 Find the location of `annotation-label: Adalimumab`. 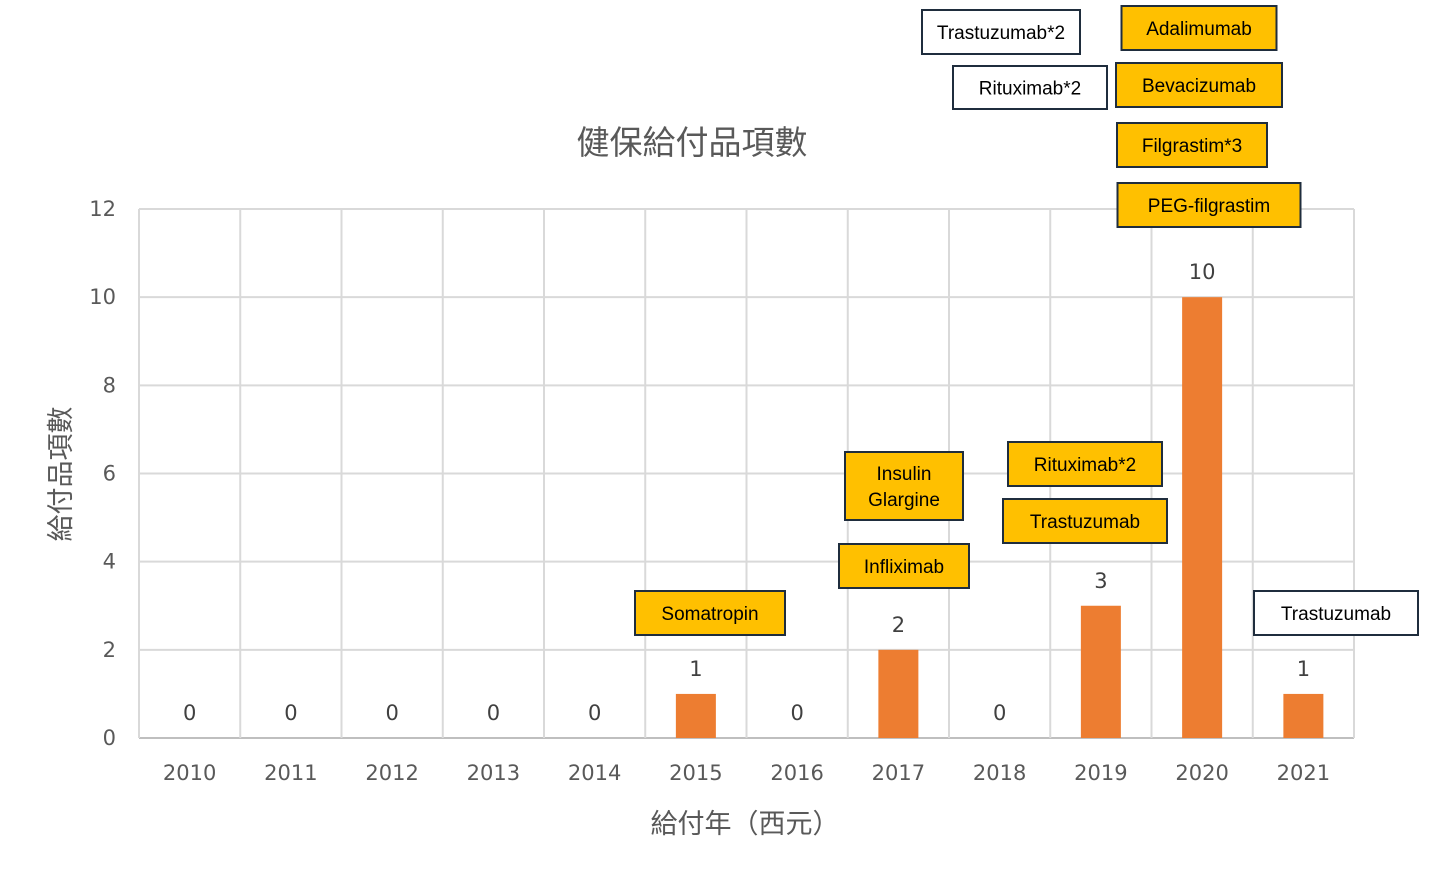

annotation-label: Adalimumab is located at coordinates (1199, 29).